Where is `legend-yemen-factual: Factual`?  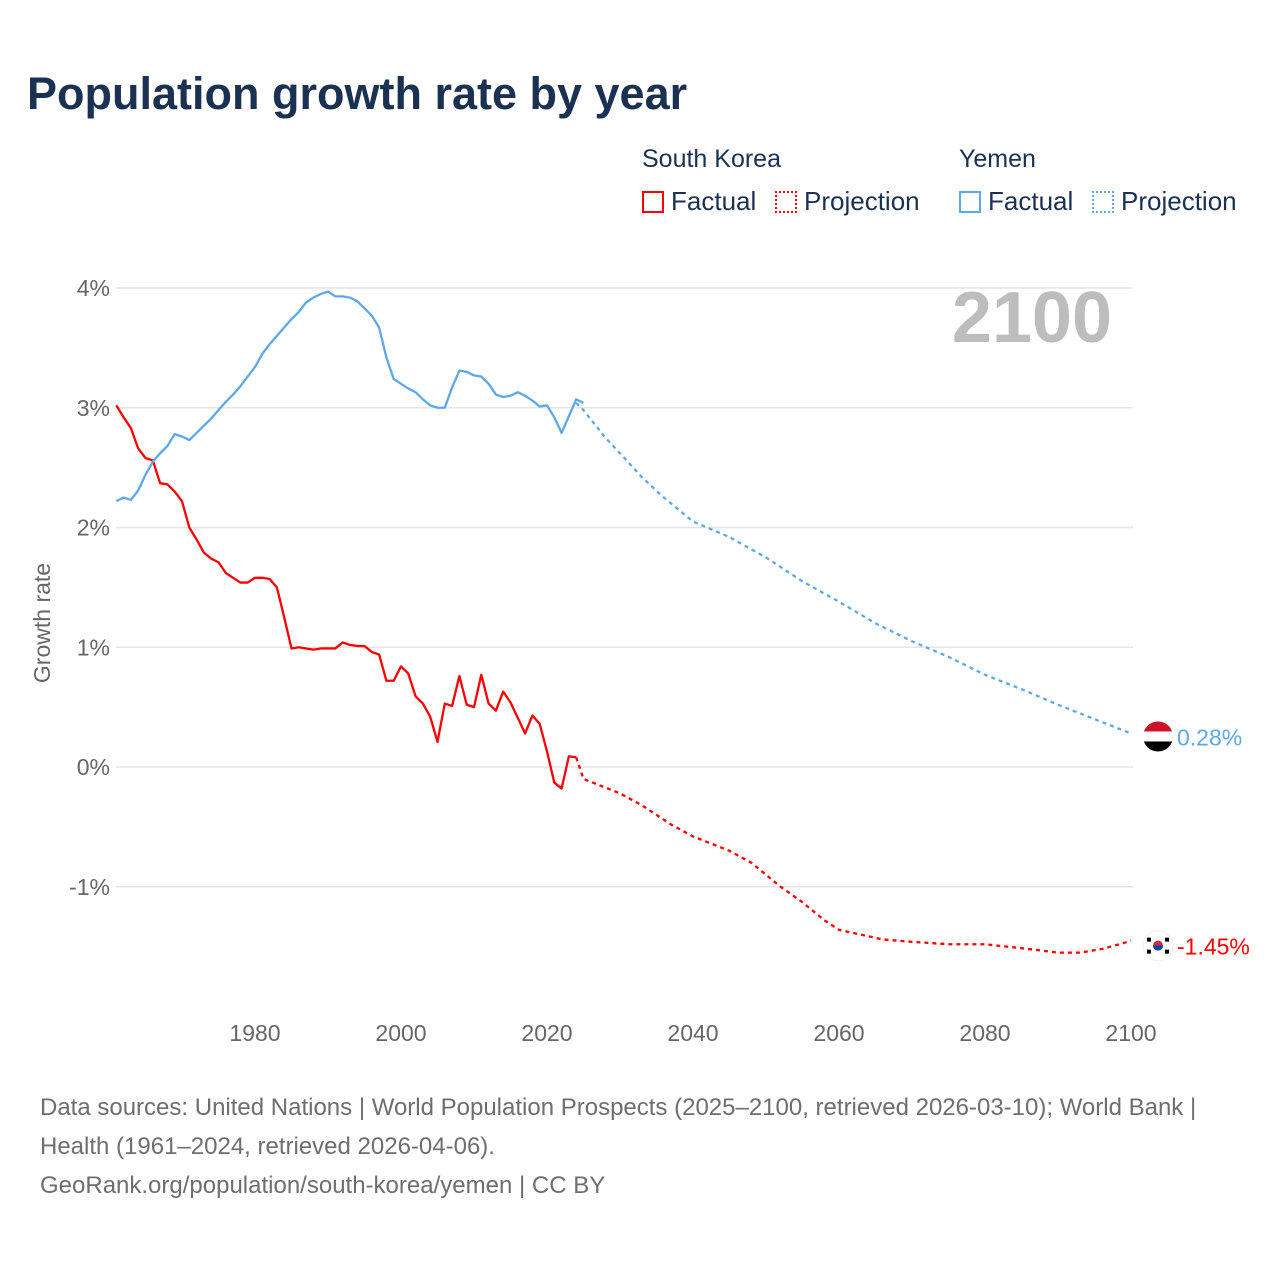
legend-yemen-factual: Factual is located at coordinates (1016, 201).